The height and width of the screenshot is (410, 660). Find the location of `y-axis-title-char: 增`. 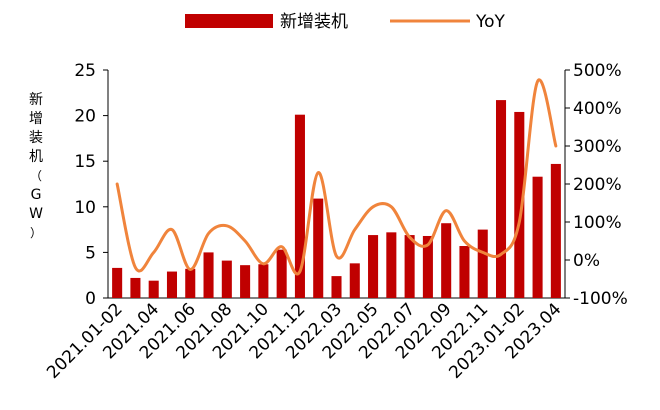

y-axis-title-char: 增 is located at coordinates (36, 119).